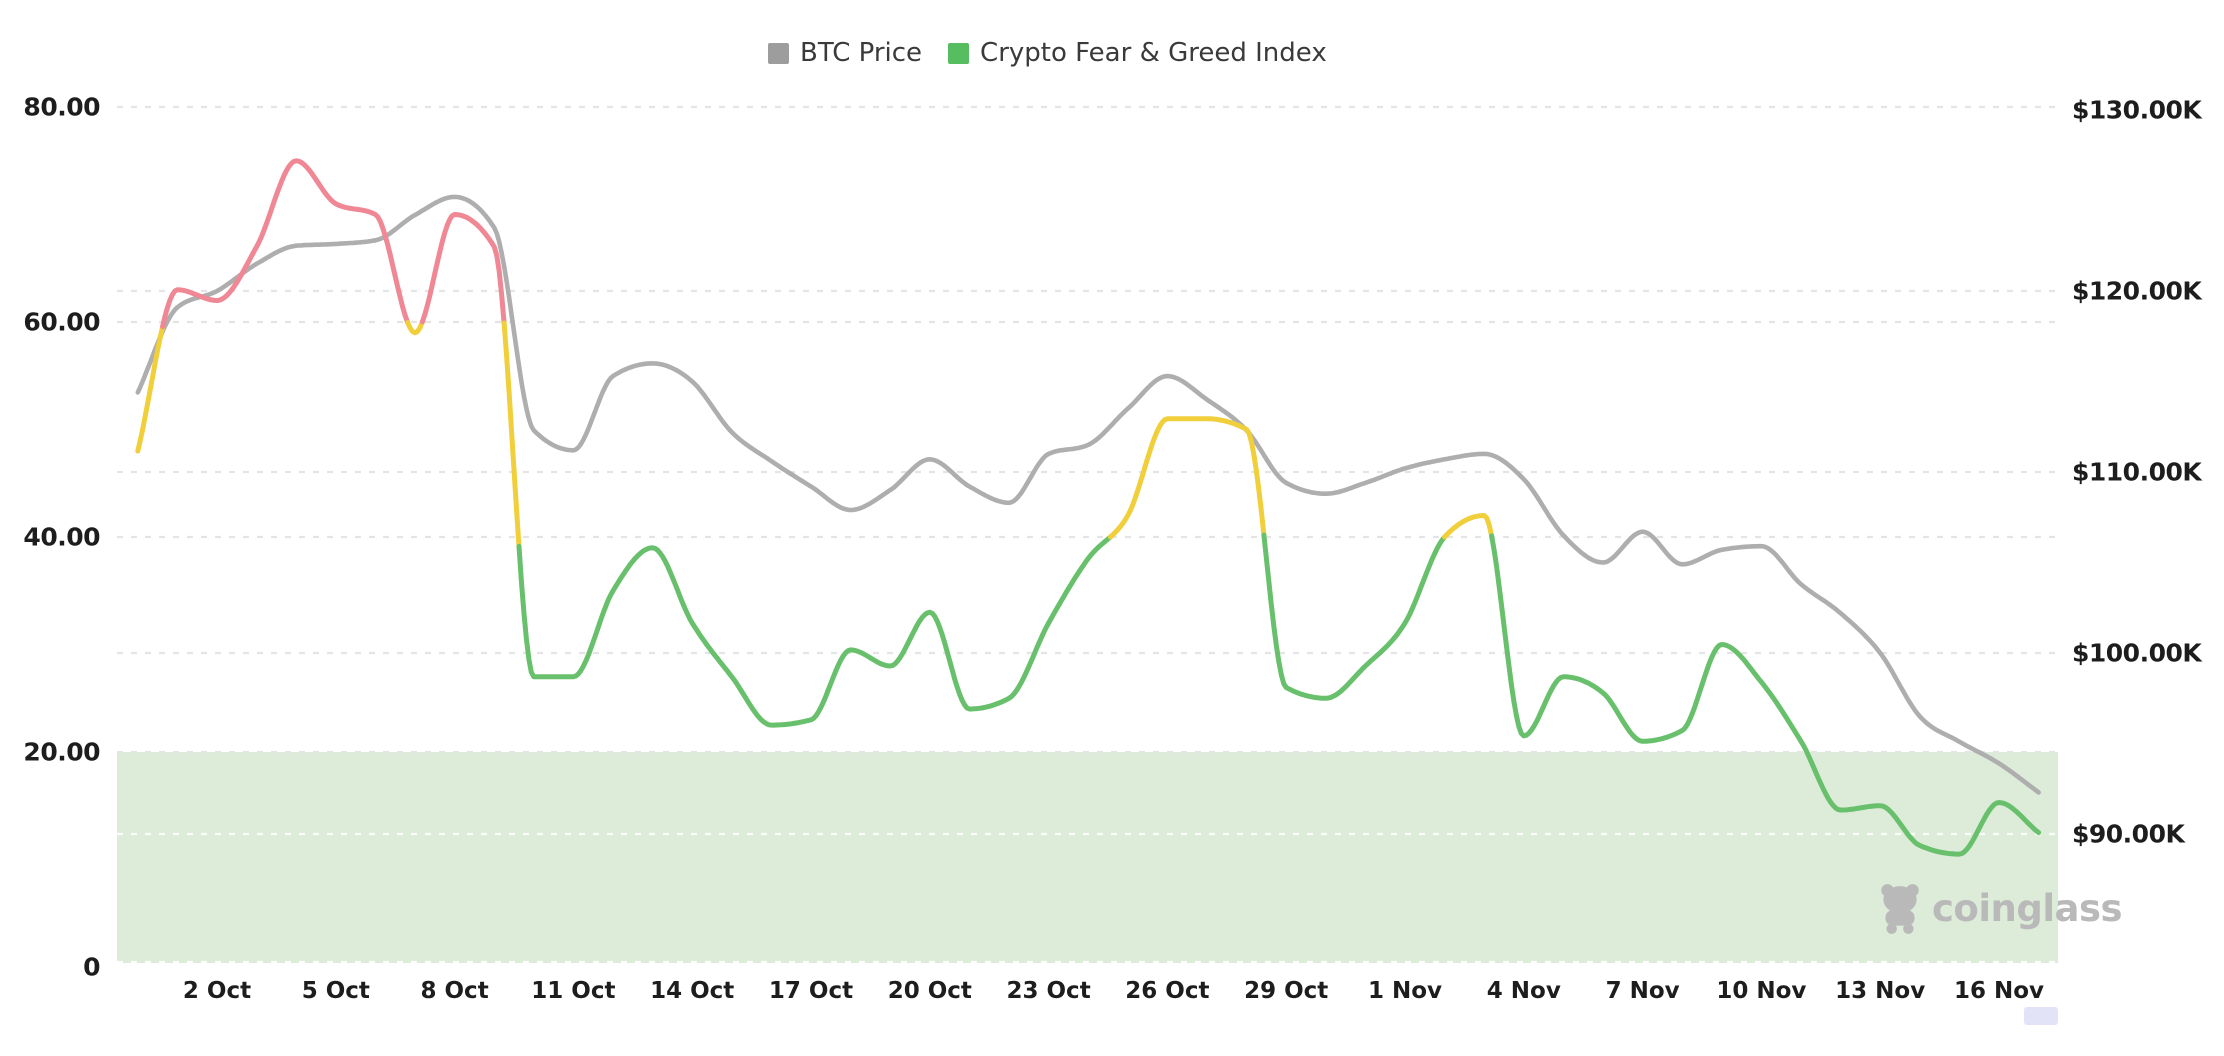  I want to click on x-axis-tick-label: 2 Oct, so click(217, 991).